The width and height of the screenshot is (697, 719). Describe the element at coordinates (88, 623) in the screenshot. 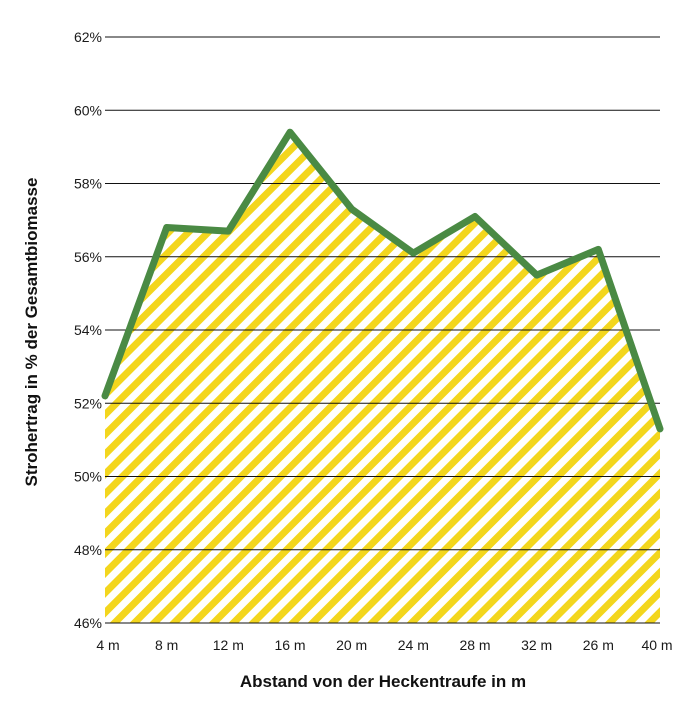

I see `y-tick-label: 46%` at that location.